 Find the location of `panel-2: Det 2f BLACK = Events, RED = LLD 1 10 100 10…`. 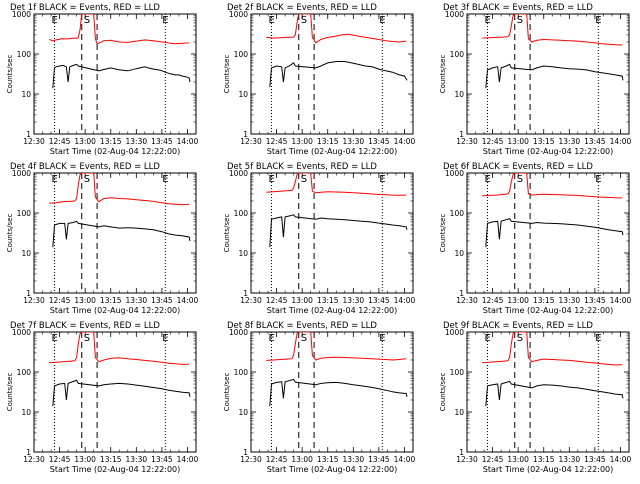

panel-2: Det 2f BLACK = Events, RED = LLD 1 10 100 10… is located at coordinates (319, 79).